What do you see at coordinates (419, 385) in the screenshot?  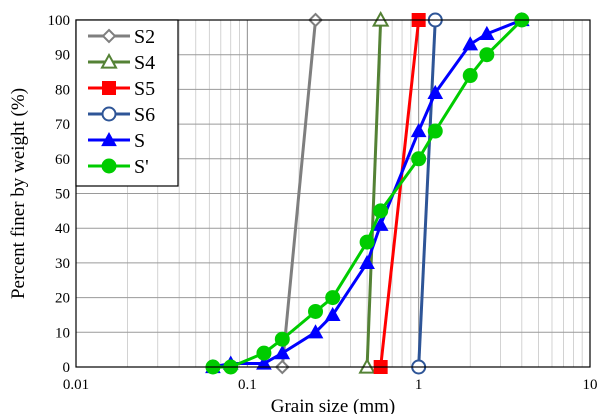 I see `x-tick-label: 1` at bounding box center [419, 385].